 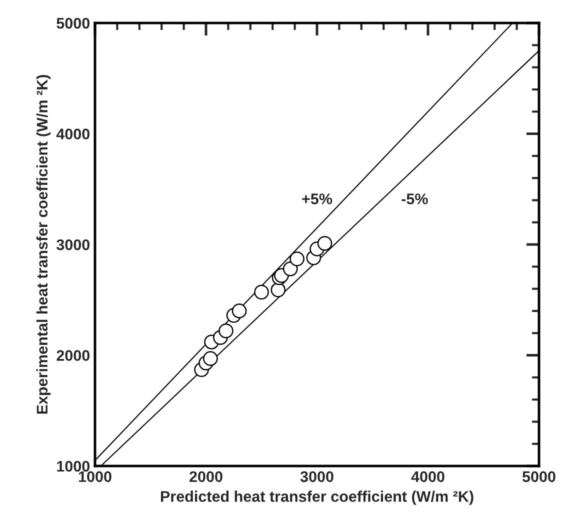 What do you see at coordinates (539, 476) in the screenshot?
I see `x-tick-label: 5000` at bounding box center [539, 476].